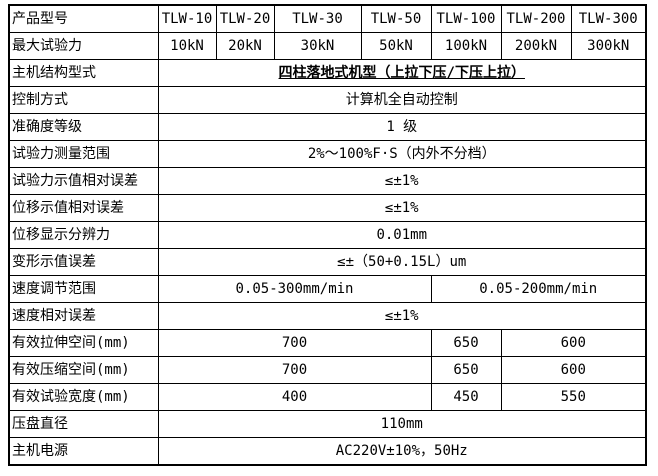 This screenshot has height=476, width=658. What do you see at coordinates (187, 46) in the screenshot?
I see `spec-value-cell: 10kN` at bounding box center [187, 46].